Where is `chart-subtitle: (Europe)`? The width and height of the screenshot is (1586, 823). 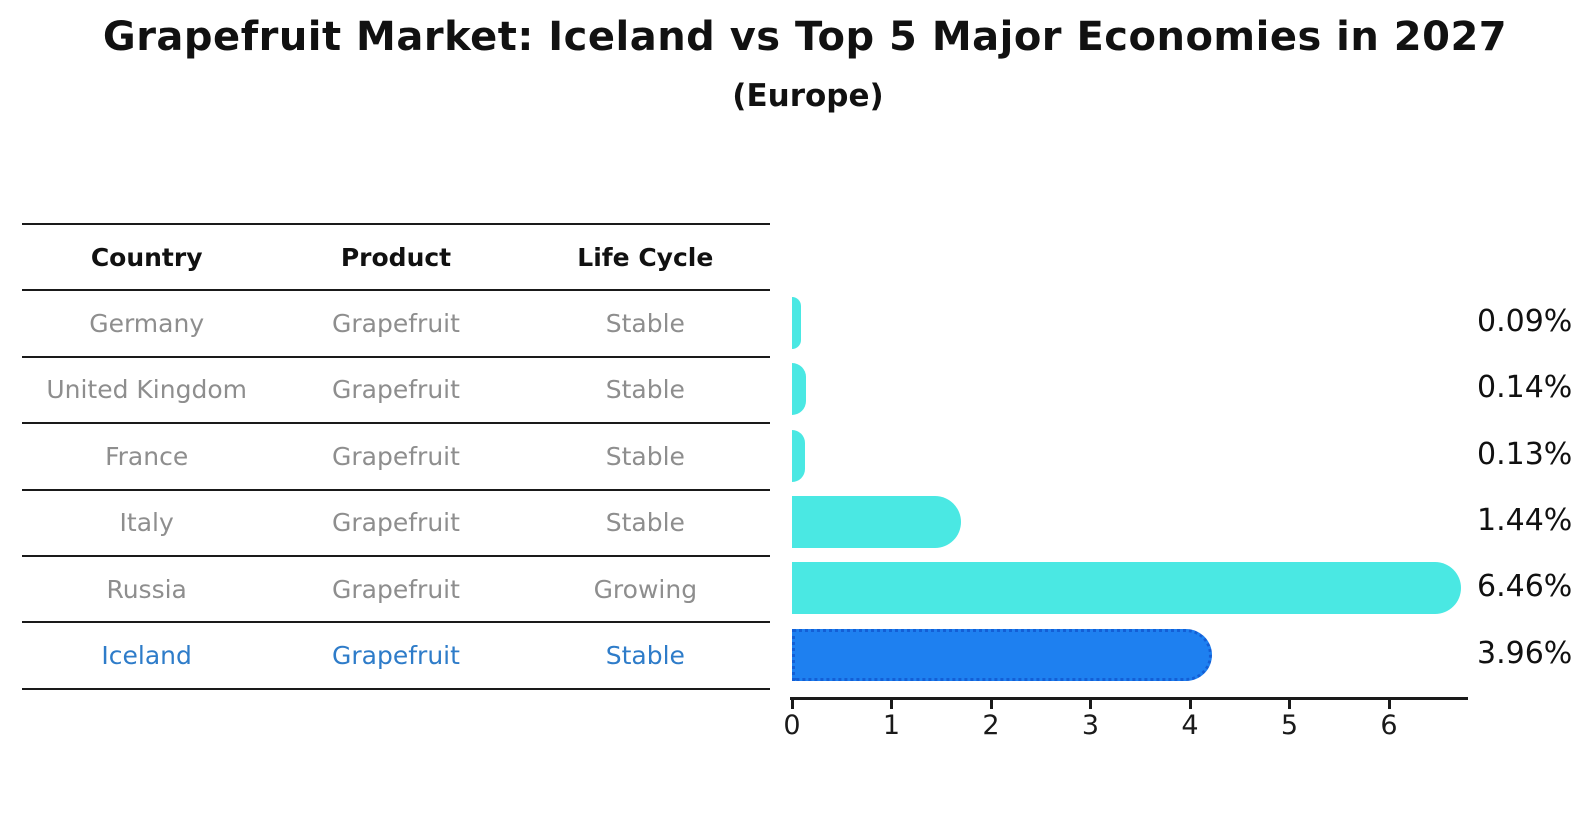 chart-subtitle: (Europe) is located at coordinates (808, 96).